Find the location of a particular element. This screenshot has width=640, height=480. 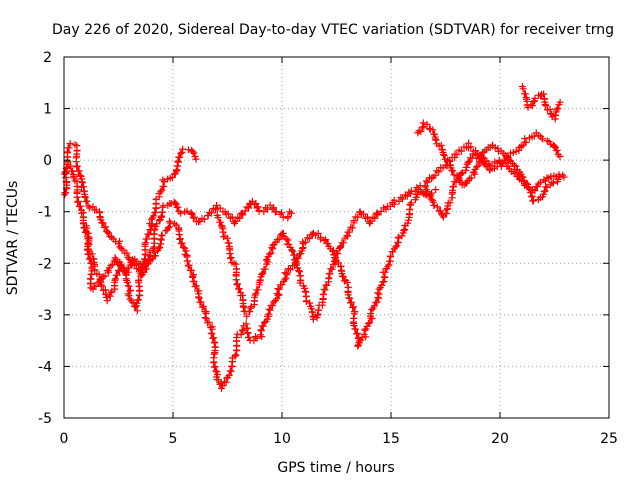

y-tick-label: 1 is located at coordinates (47, 110).